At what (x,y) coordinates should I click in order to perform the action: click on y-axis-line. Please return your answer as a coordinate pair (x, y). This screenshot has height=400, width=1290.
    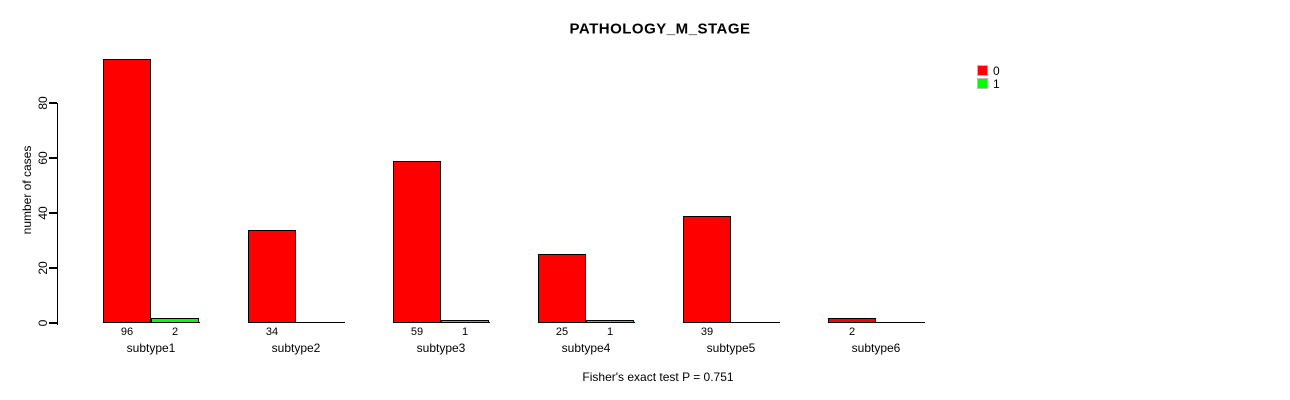
    Looking at the image, I should click on (57, 214).